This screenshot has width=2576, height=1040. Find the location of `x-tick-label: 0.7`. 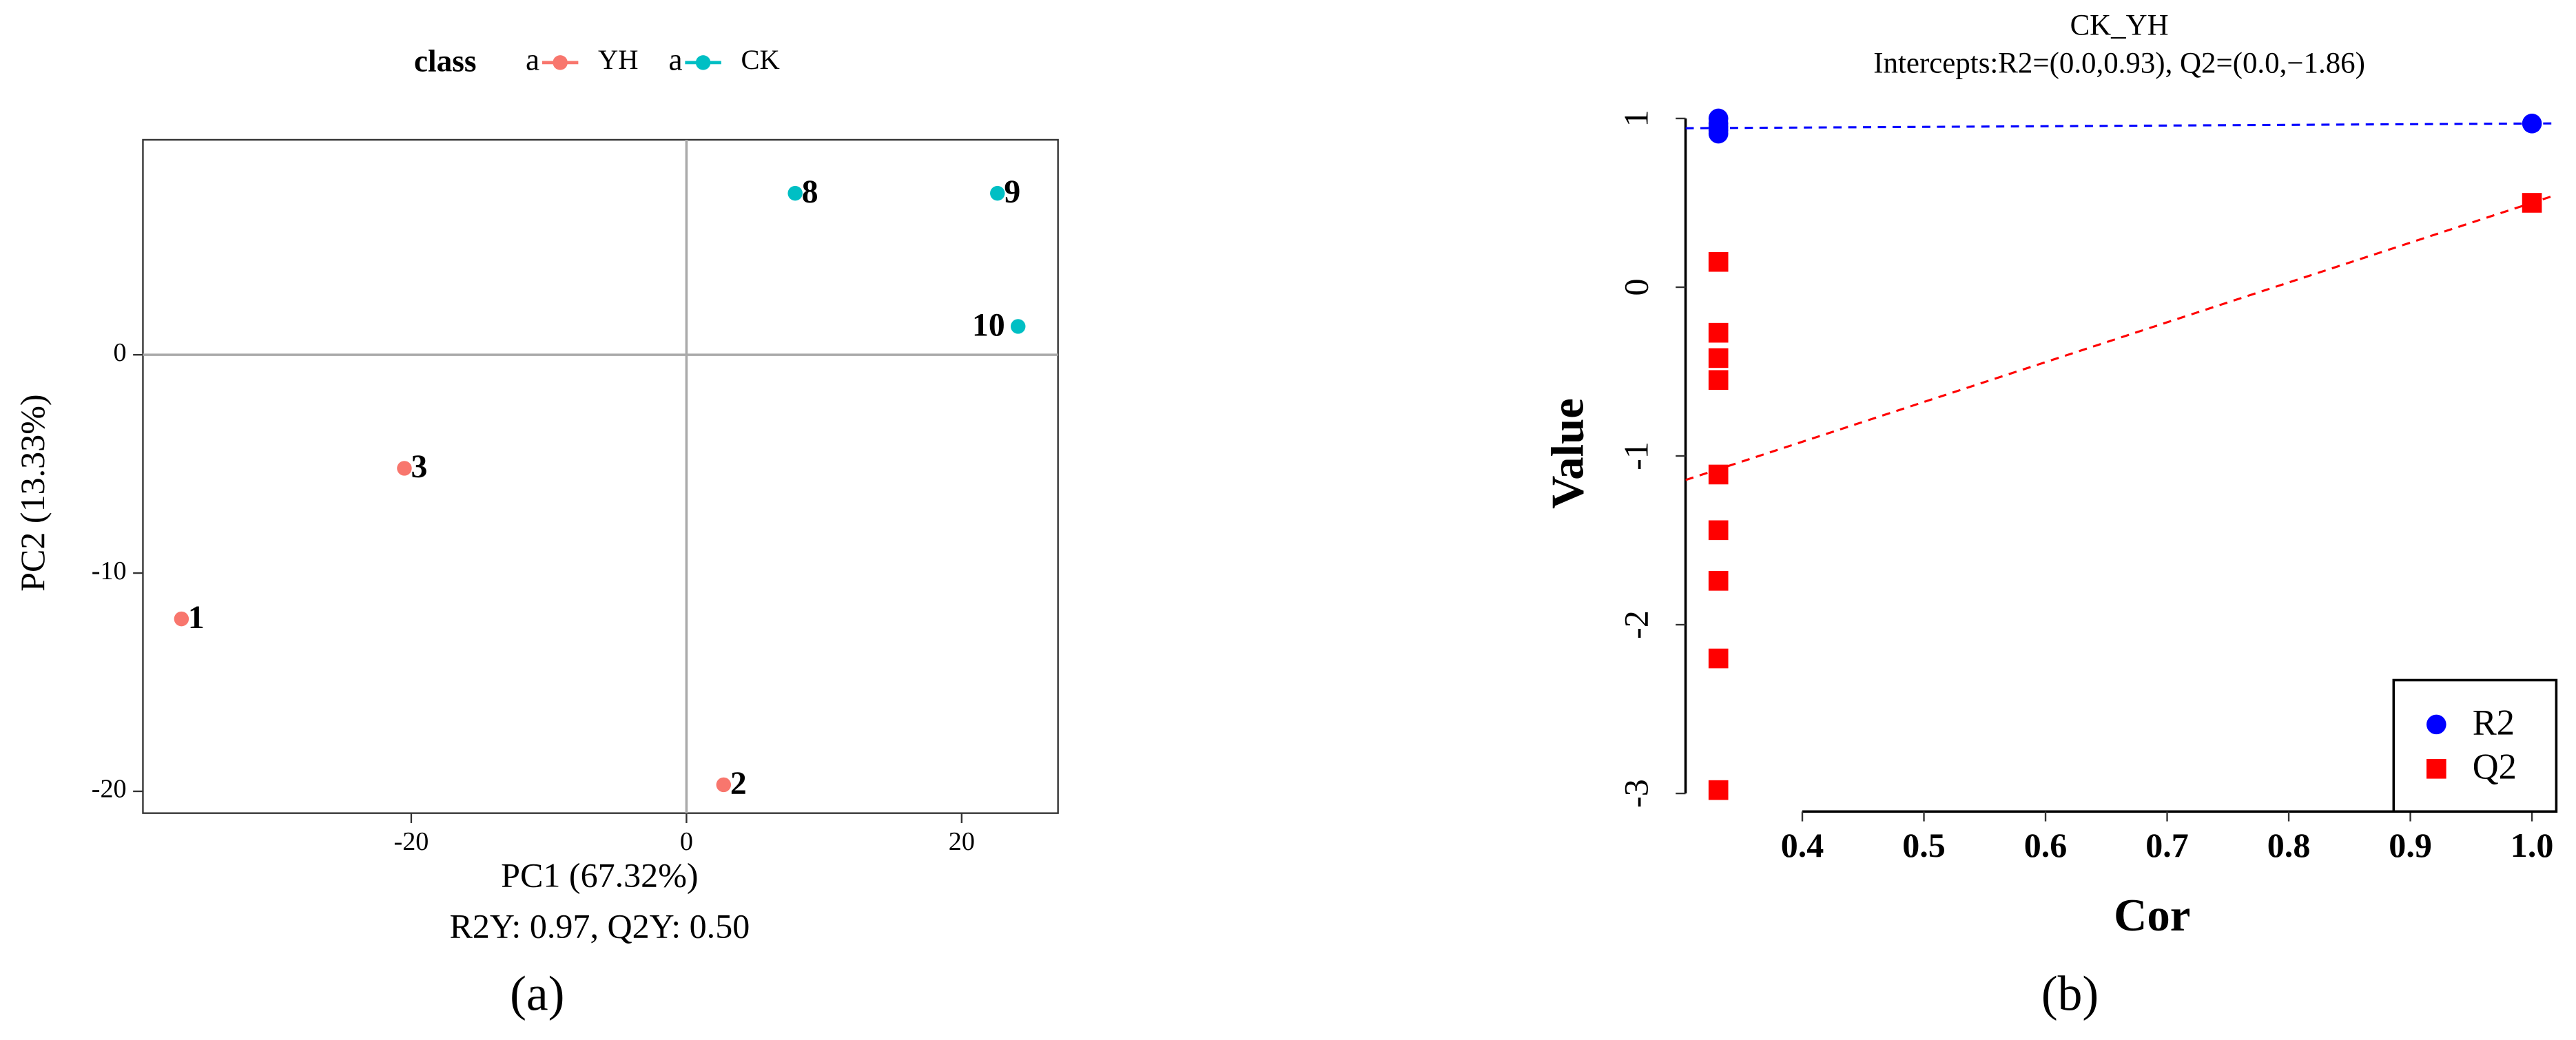

x-tick-label: 0.7 is located at coordinates (2167, 845).